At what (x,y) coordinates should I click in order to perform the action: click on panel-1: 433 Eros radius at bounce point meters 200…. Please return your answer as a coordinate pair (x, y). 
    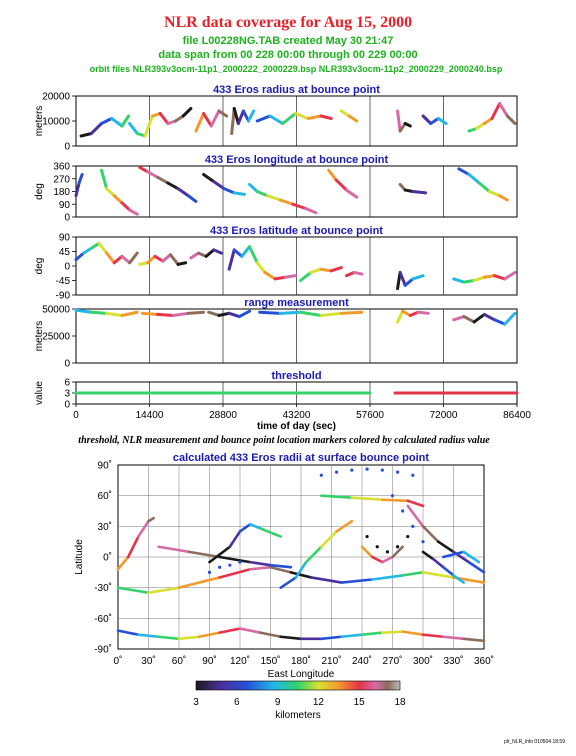
    Looking at the image, I should click on (276, 118).